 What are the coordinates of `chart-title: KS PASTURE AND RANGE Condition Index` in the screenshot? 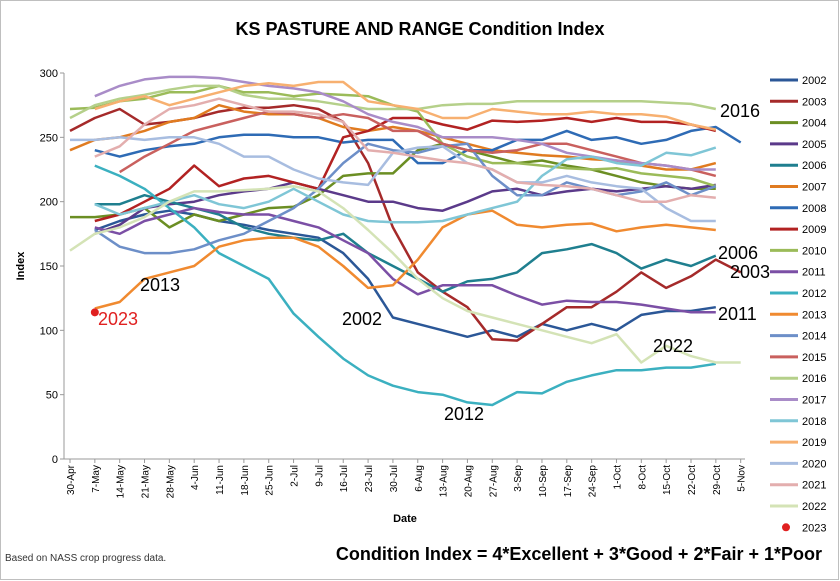 It's located at (420, 29).